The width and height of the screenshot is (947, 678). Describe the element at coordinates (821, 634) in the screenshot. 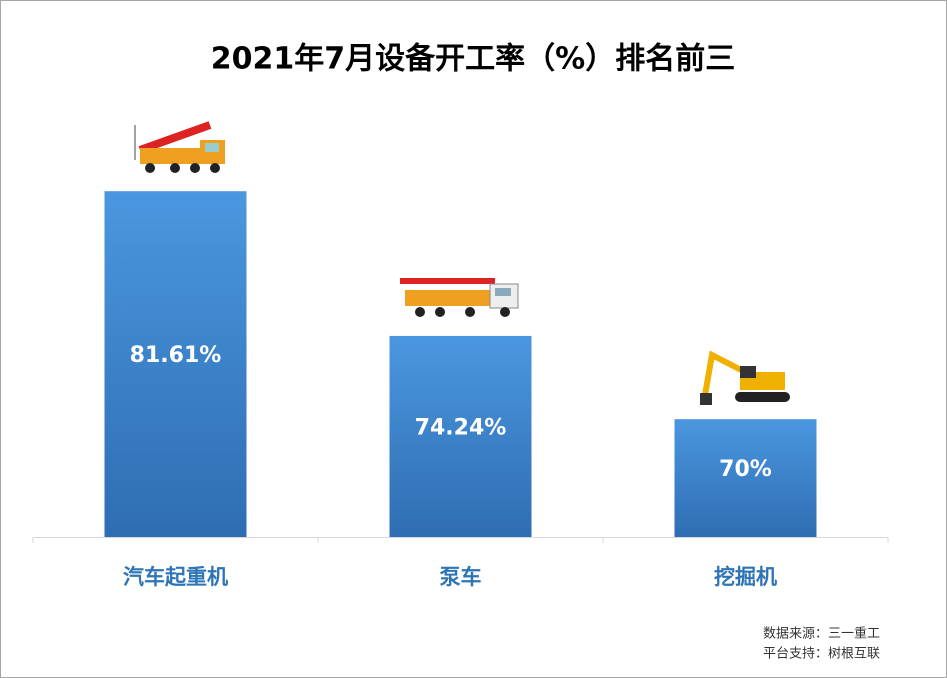

I see `source-note: 数据来源：三一重工` at that location.